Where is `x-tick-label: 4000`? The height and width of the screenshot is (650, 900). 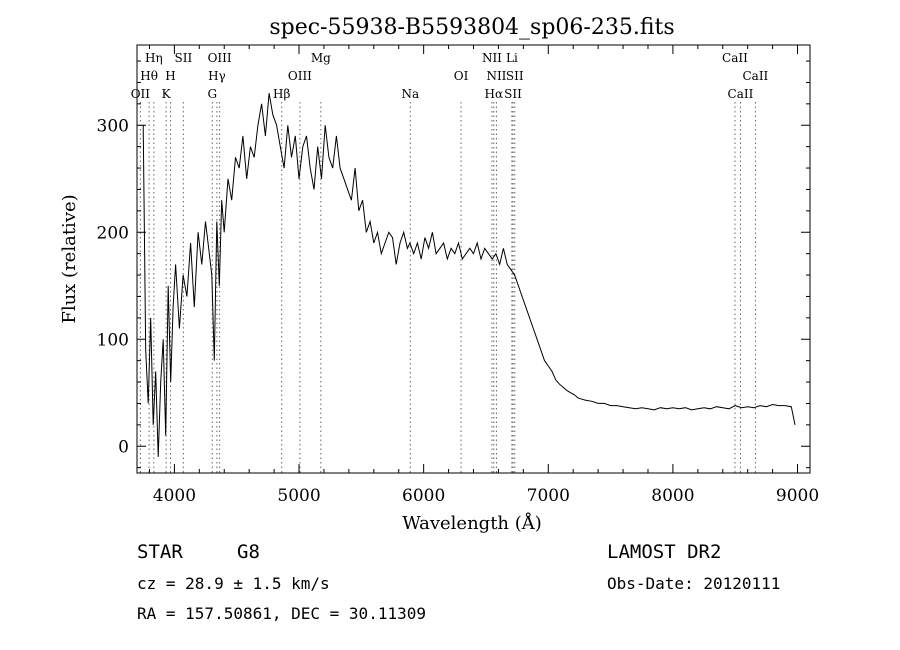 x-tick-label: 4000 is located at coordinates (174, 496).